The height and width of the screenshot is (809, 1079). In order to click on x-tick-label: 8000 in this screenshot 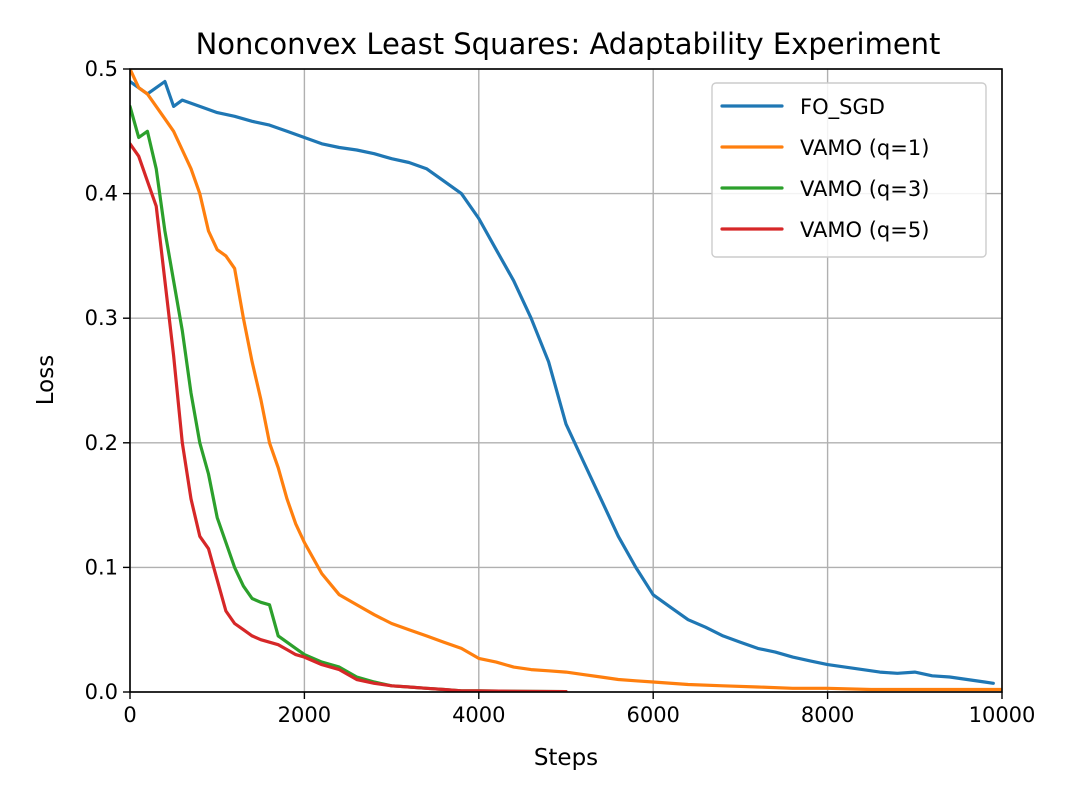, I will do `click(827, 715)`.